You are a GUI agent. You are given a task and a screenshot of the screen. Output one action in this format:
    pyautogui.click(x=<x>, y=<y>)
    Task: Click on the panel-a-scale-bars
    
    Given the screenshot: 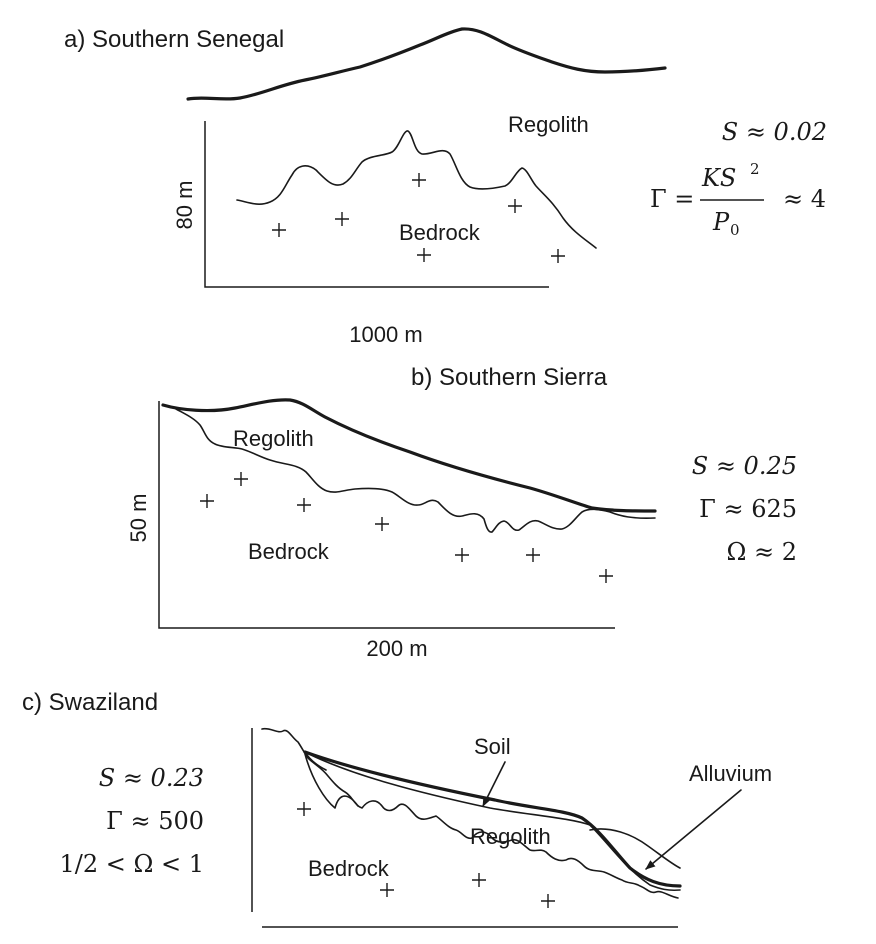 What is the action you would take?
    pyautogui.click(x=376, y=204)
    